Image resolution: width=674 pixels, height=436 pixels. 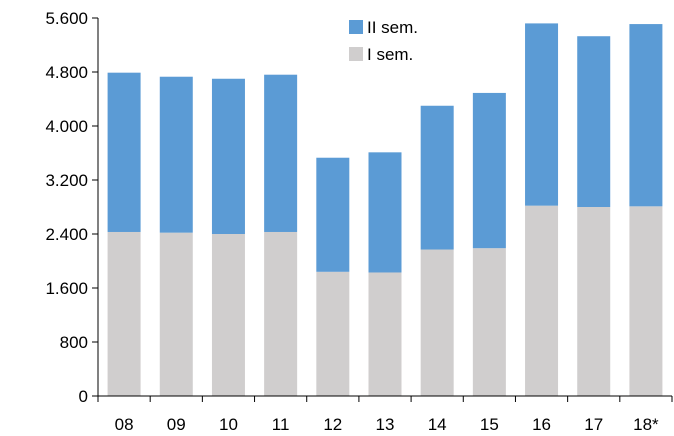 I want to click on legend-label: II sem., so click(x=392, y=27).